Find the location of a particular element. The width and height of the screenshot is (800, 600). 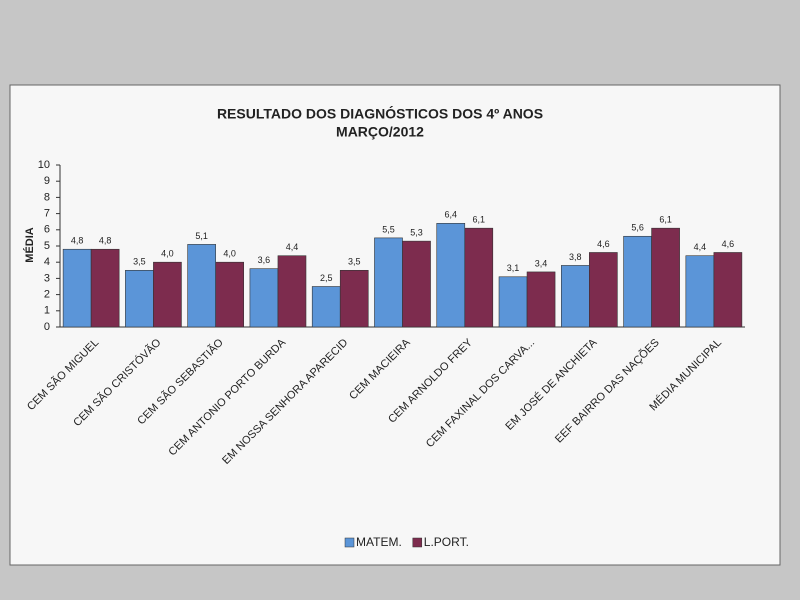

value-label: 3,8 is located at coordinates (575, 257).